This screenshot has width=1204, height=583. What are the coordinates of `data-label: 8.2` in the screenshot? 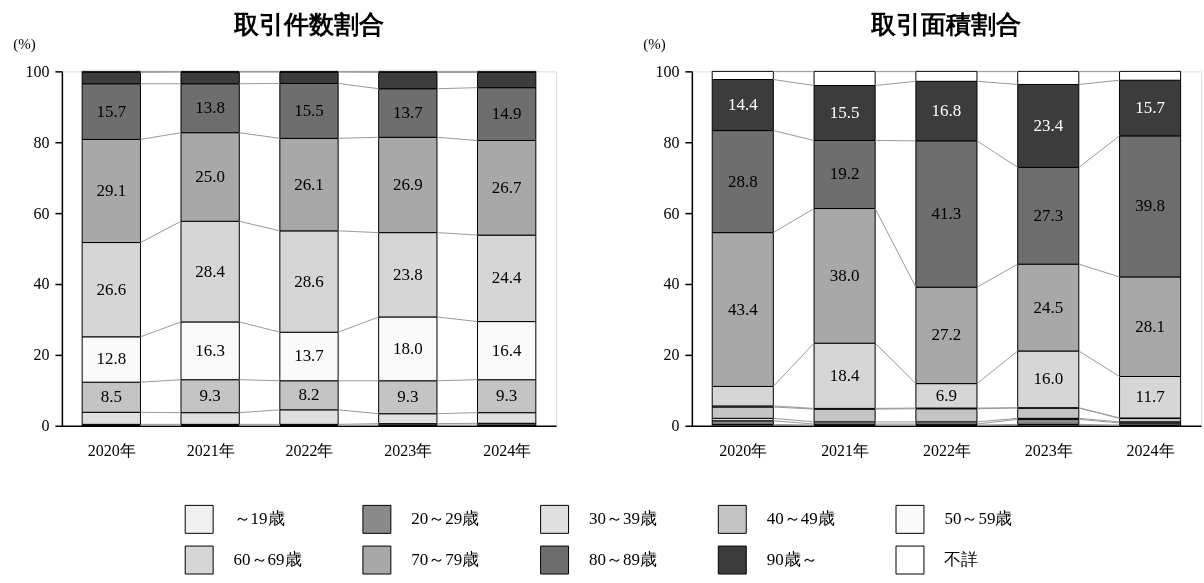 It's located at (309, 395).